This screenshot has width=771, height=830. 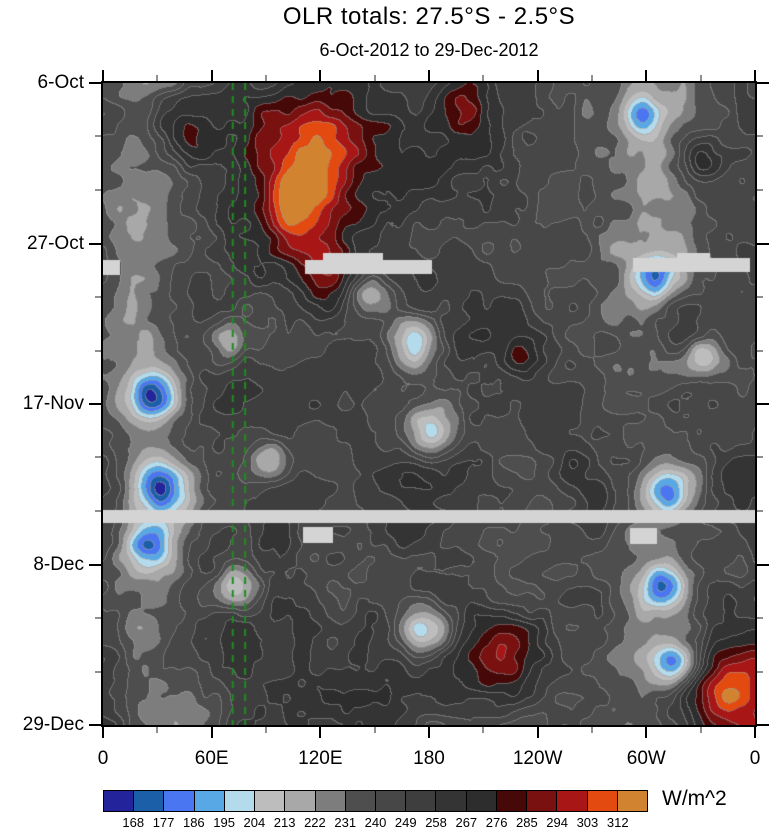 I want to click on y-axis-tick-label: 17-Nov, so click(x=53, y=403).